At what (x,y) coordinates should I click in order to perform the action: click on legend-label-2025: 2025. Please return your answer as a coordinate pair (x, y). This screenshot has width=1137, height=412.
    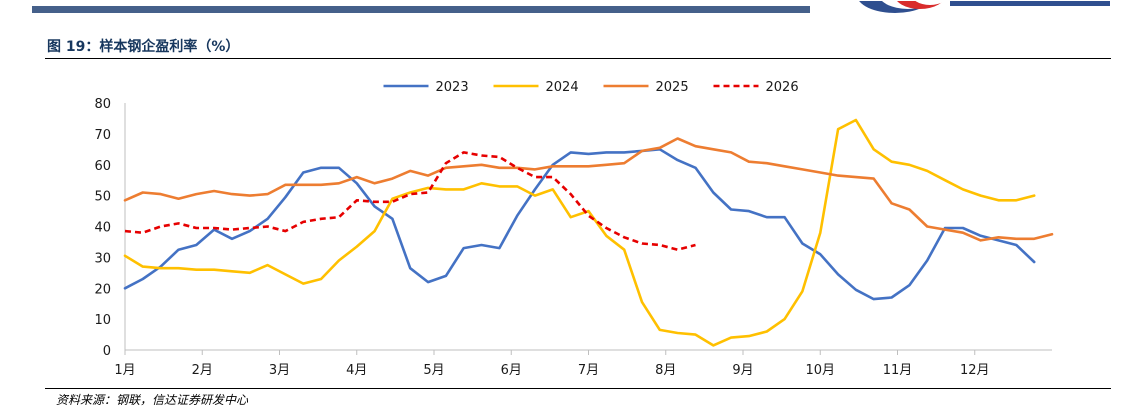
    Looking at the image, I should click on (672, 87).